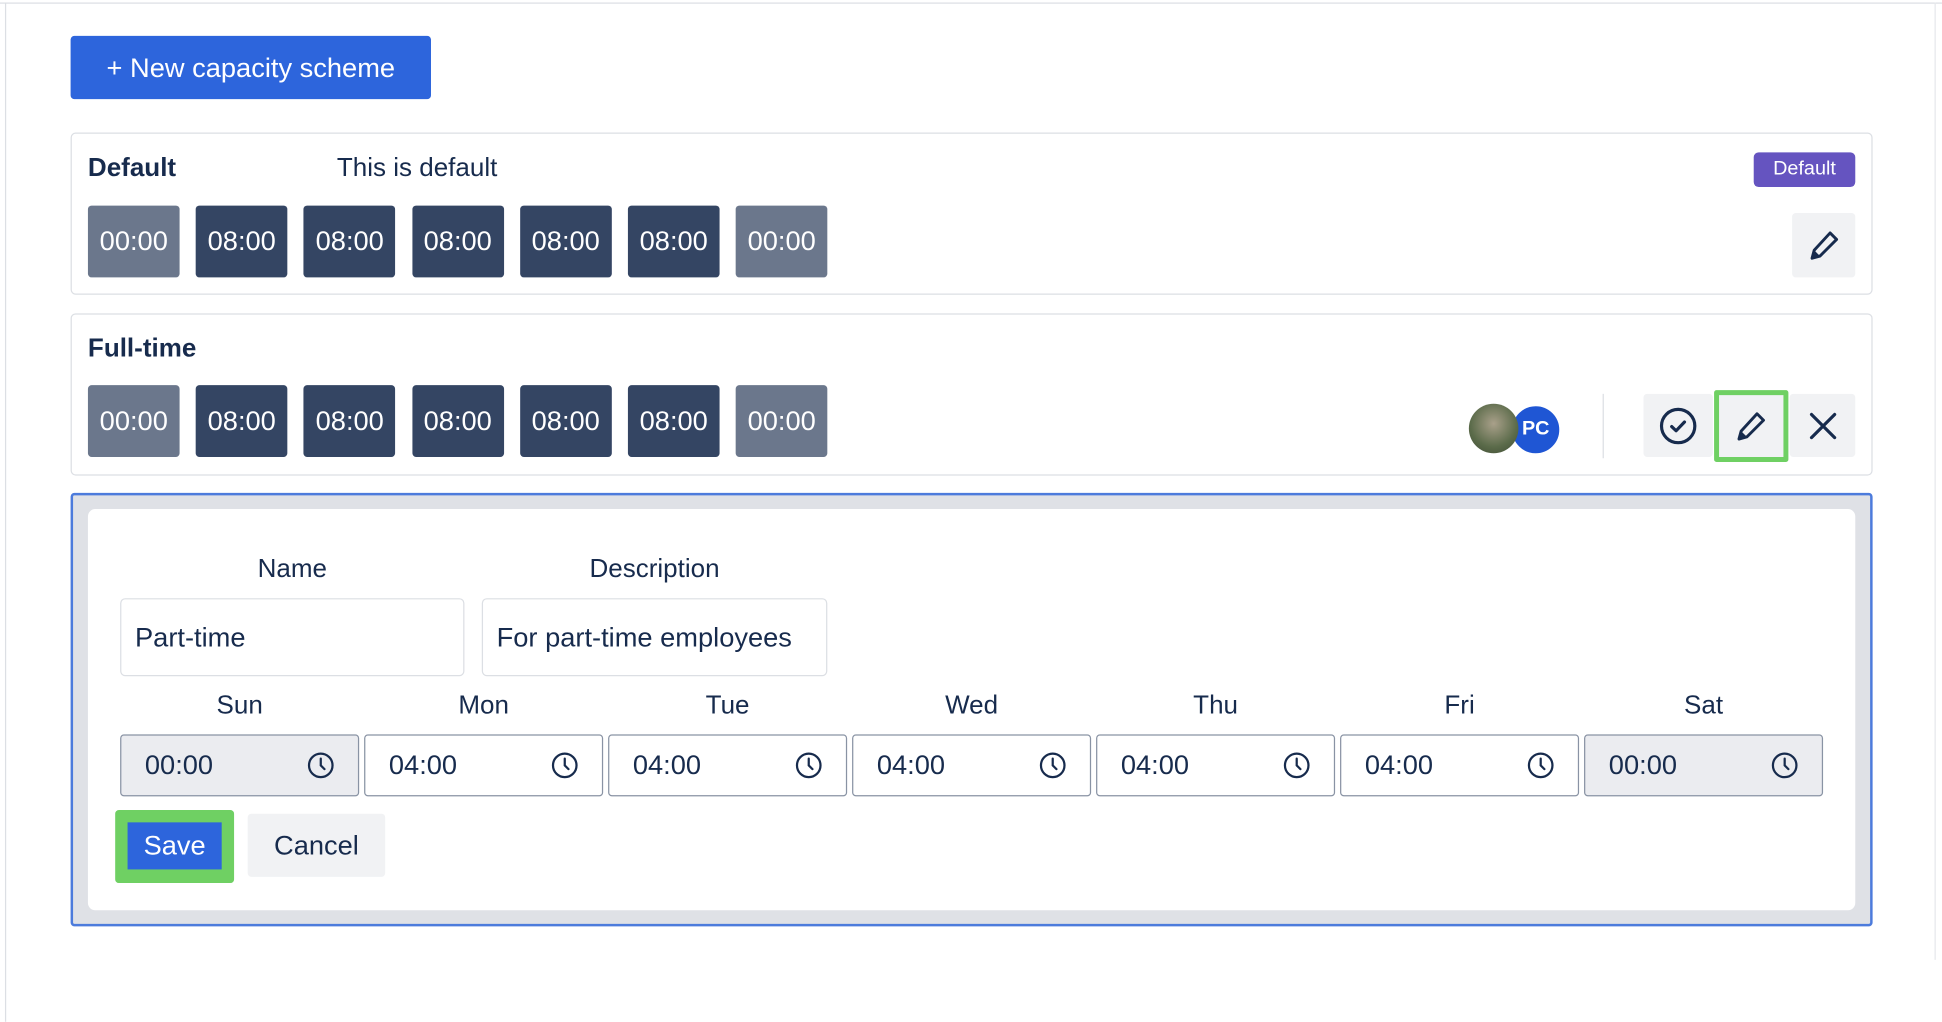 The width and height of the screenshot is (1942, 1022). What do you see at coordinates (1460, 765) in the screenshot?
I see `time-input-fri: 04:00` at bounding box center [1460, 765].